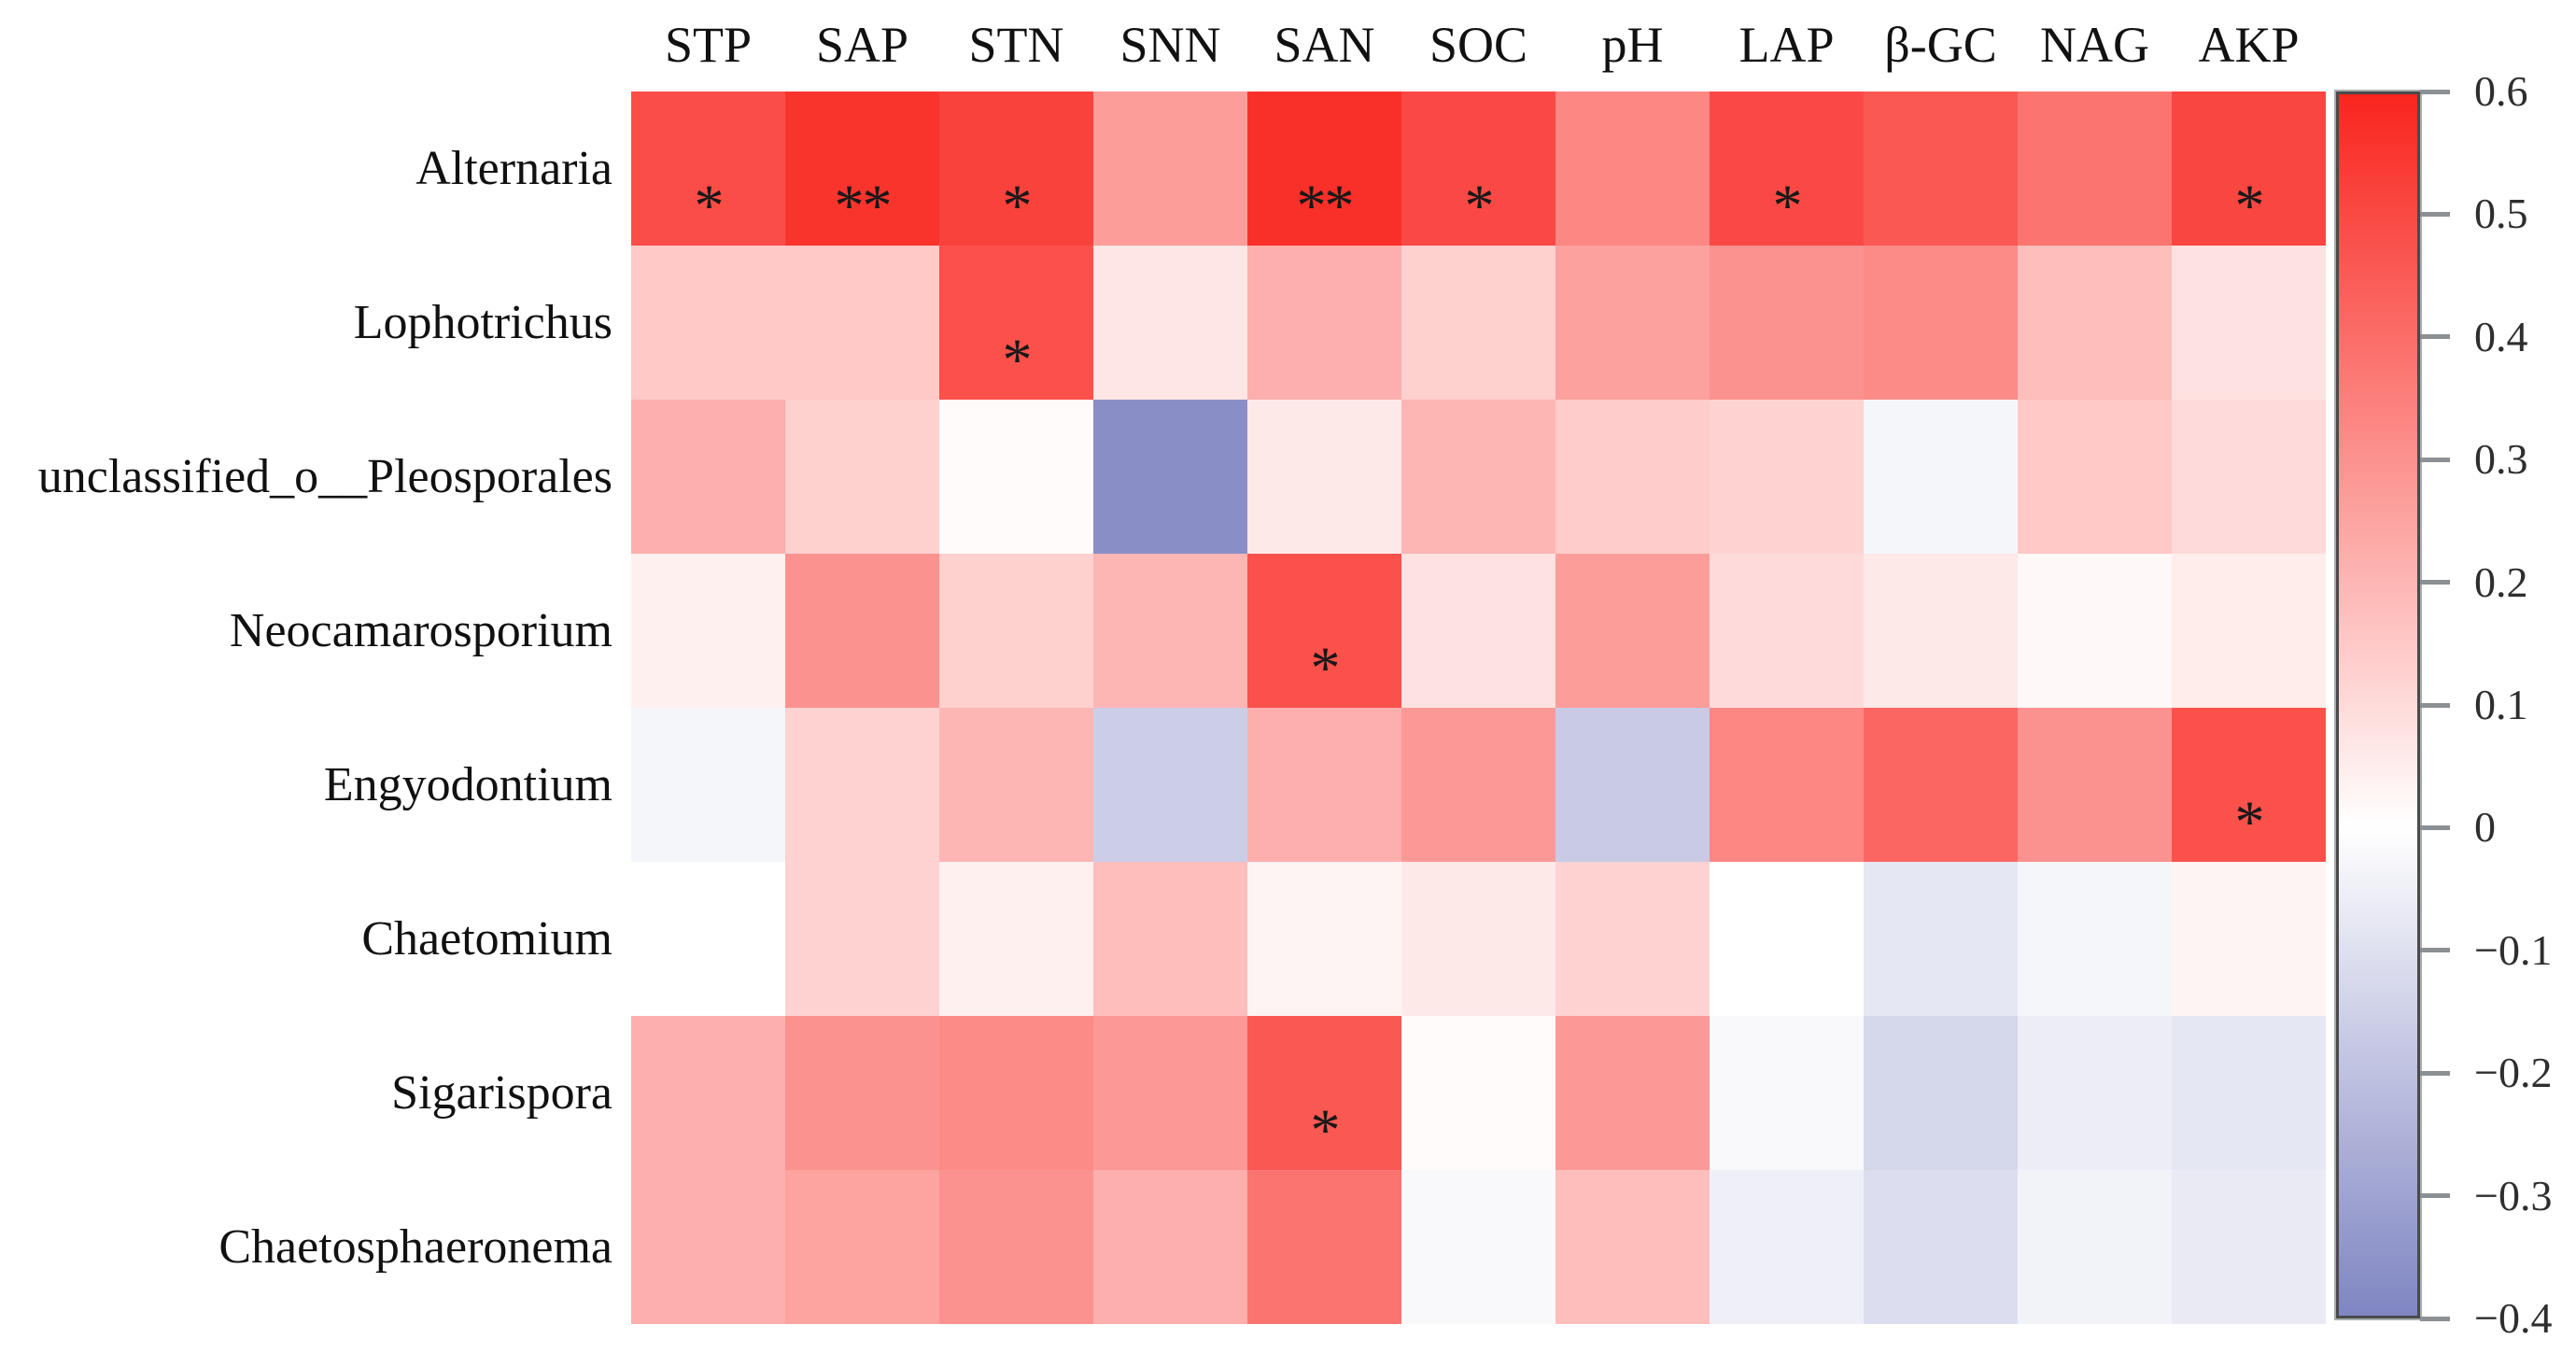 The width and height of the screenshot is (2576, 1353). I want to click on colorbar-tick-label: 0, so click(2485, 827).